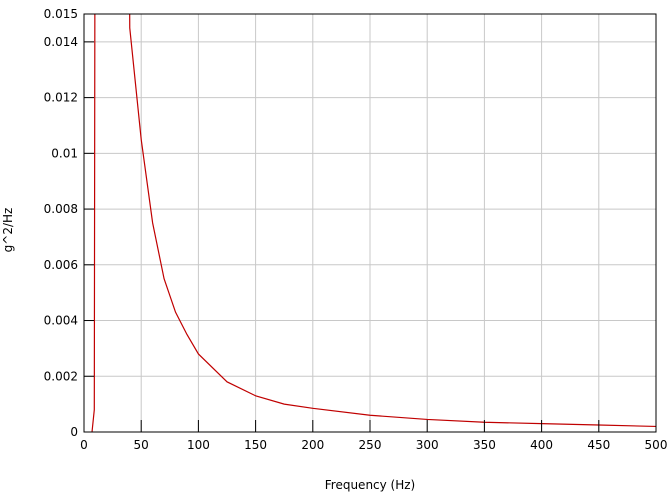 Image resolution: width=671 pixels, height=500 pixels. I want to click on x-tick-label: 350, so click(484, 445).